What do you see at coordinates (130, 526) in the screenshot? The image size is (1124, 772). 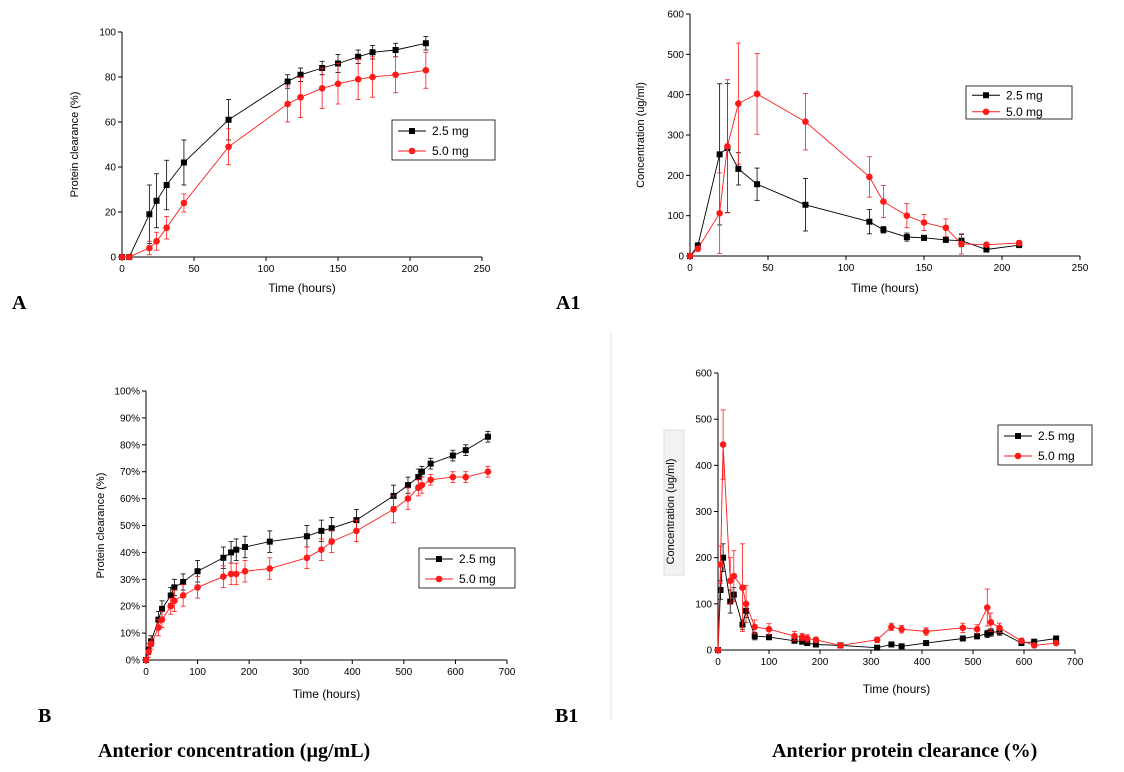 I see `y-tick-label: 50%` at bounding box center [130, 526].